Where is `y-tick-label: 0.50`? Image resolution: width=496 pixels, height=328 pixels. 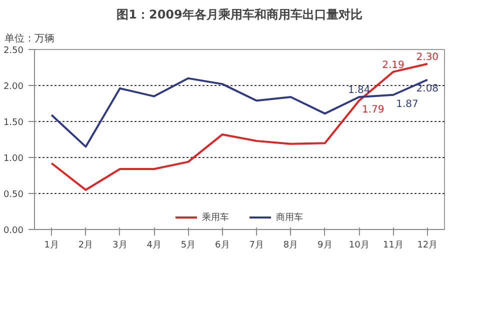
y-tick-label: 0.50 is located at coordinates (13, 195).